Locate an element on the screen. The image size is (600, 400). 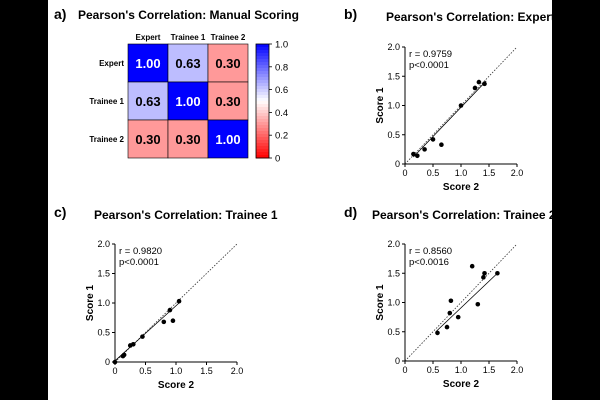
heatmap-col-label: Expert is located at coordinates (148, 37).